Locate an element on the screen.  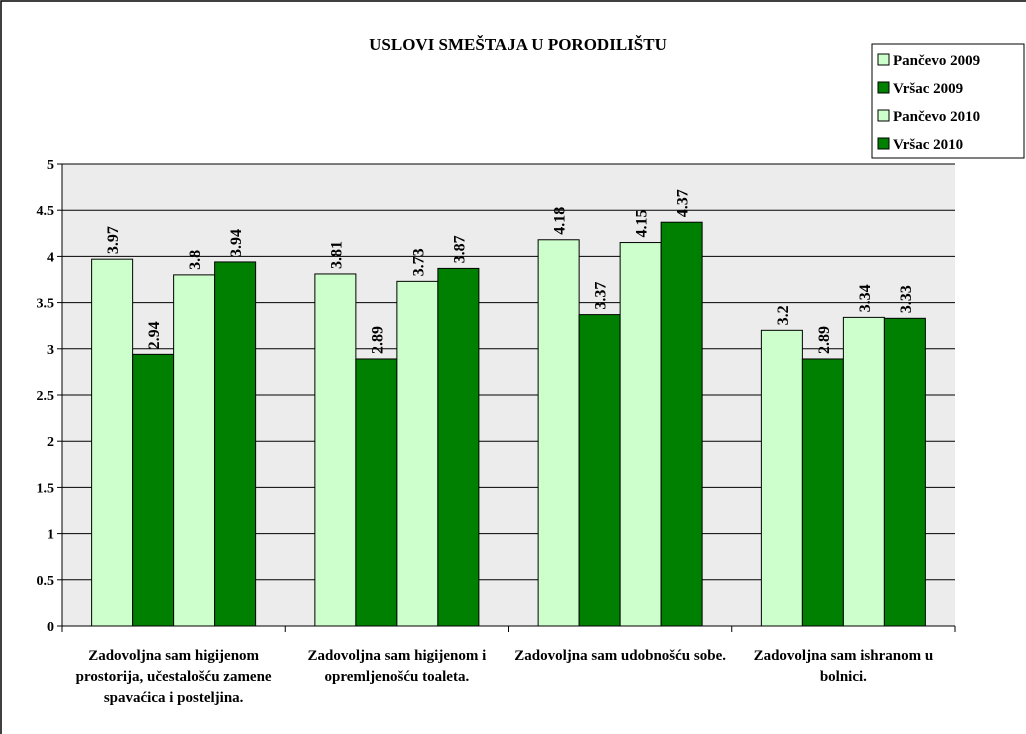
legend-label: Vršac 2009 is located at coordinates (928, 89).